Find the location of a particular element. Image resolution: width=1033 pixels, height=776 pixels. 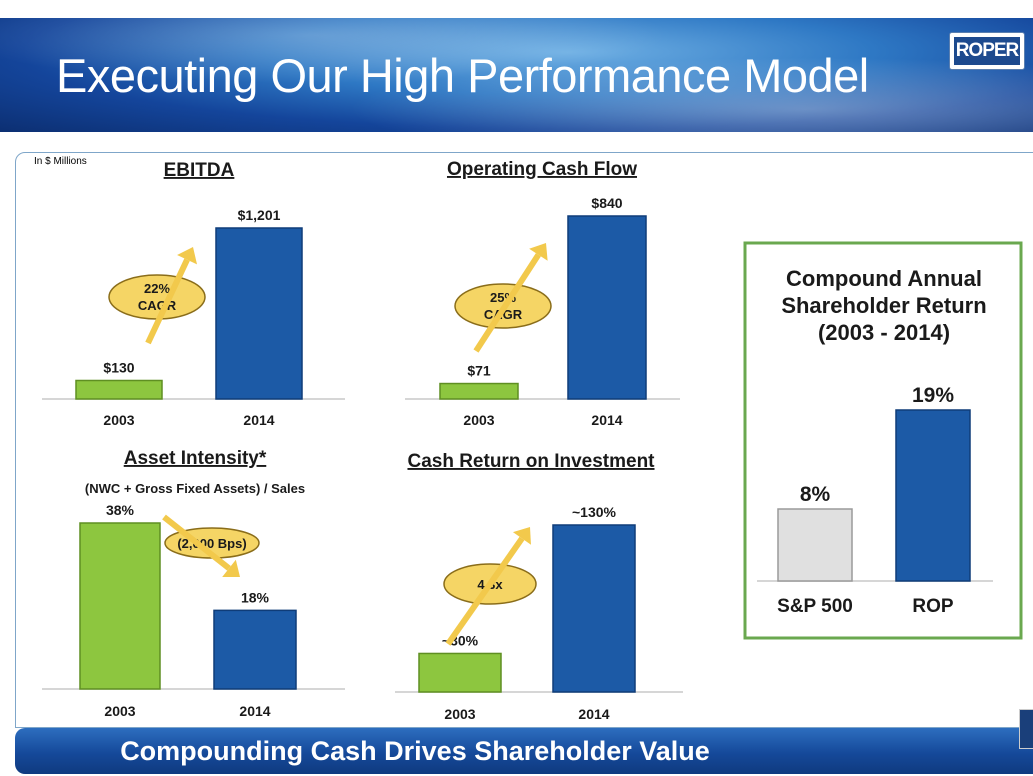

data-label: 18% is located at coordinates (255, 597).